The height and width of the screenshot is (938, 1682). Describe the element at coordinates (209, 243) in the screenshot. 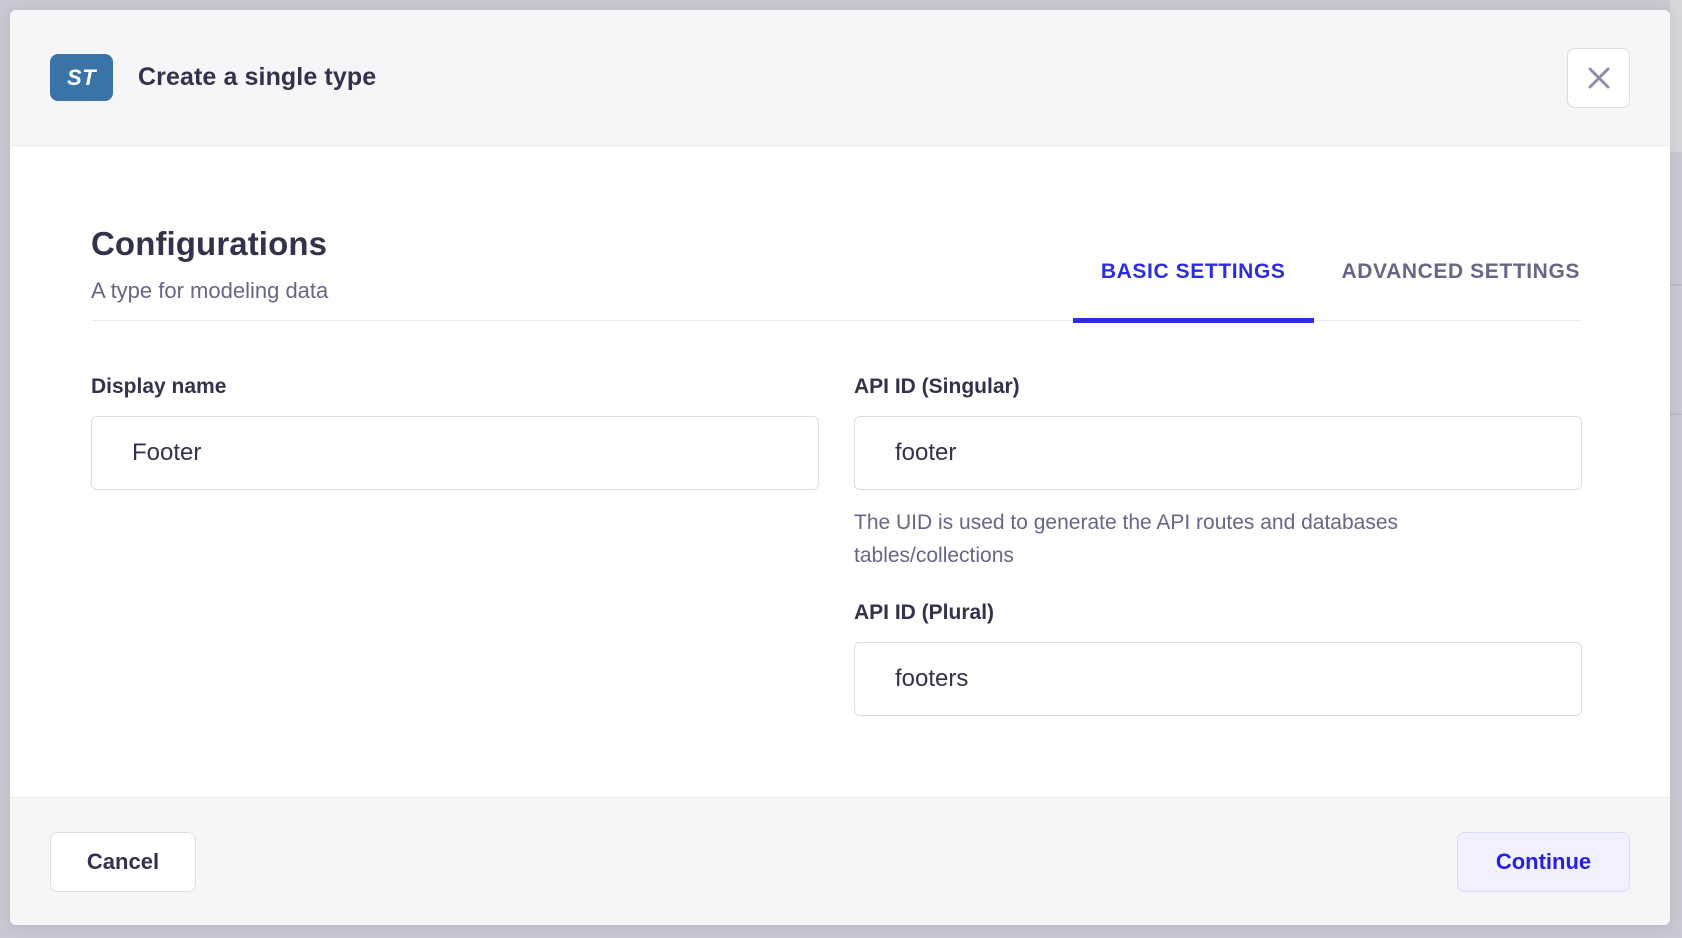

I see `section-heading: Configurations` at that location.